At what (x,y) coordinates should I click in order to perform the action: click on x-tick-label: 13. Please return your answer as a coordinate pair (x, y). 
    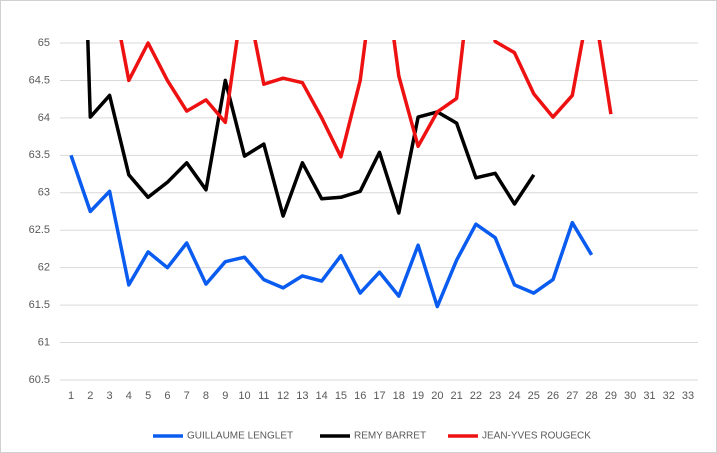
    Looking at the image, I should click on (302, 396).